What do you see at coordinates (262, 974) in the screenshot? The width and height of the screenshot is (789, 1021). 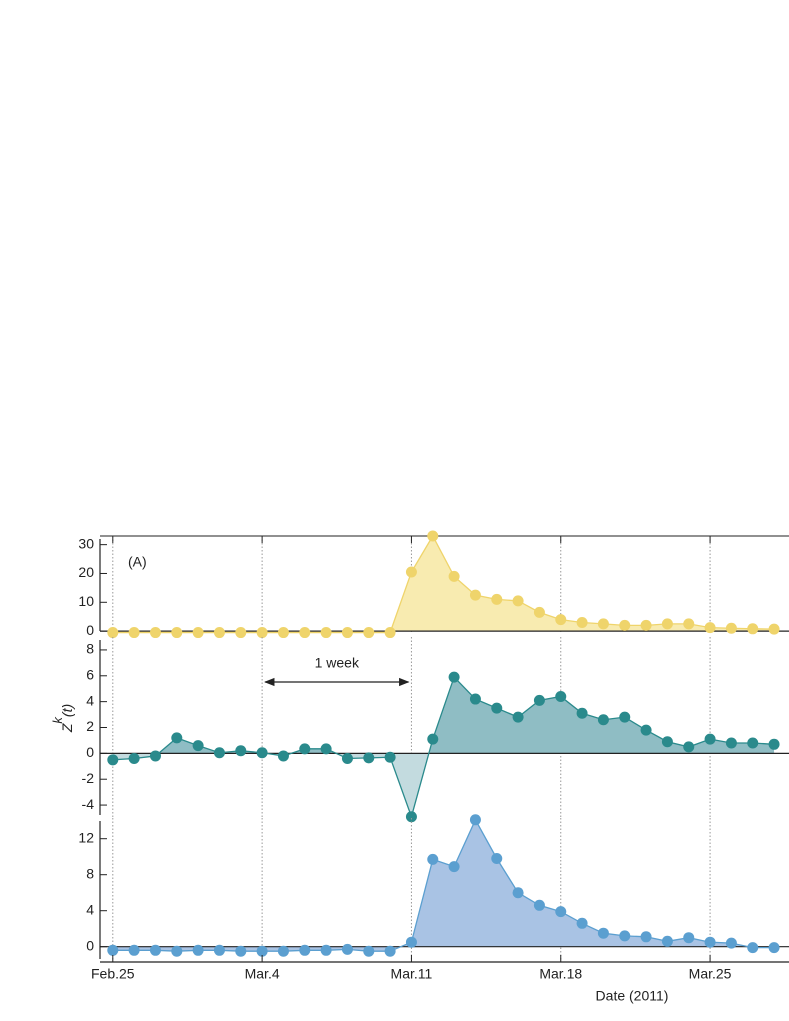 I see `x-tick-label: Mar.4` at bounding box center [262, 974].